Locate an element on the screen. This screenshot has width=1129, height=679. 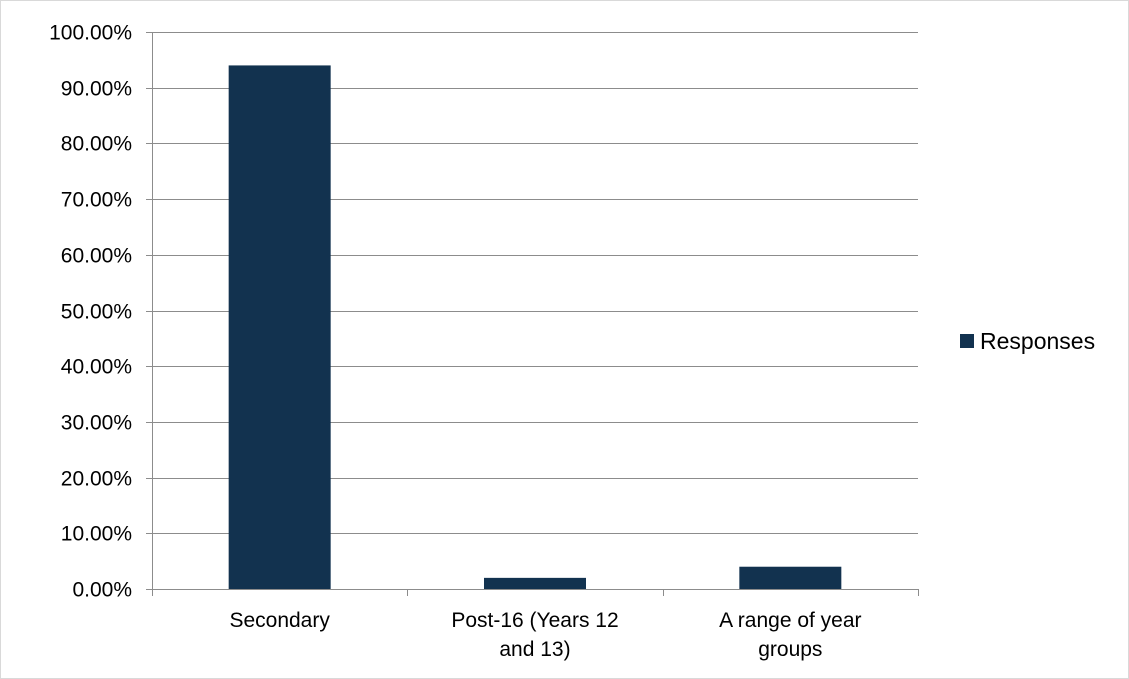
x-category-label: Secondary is located at coordinates (279, 620).